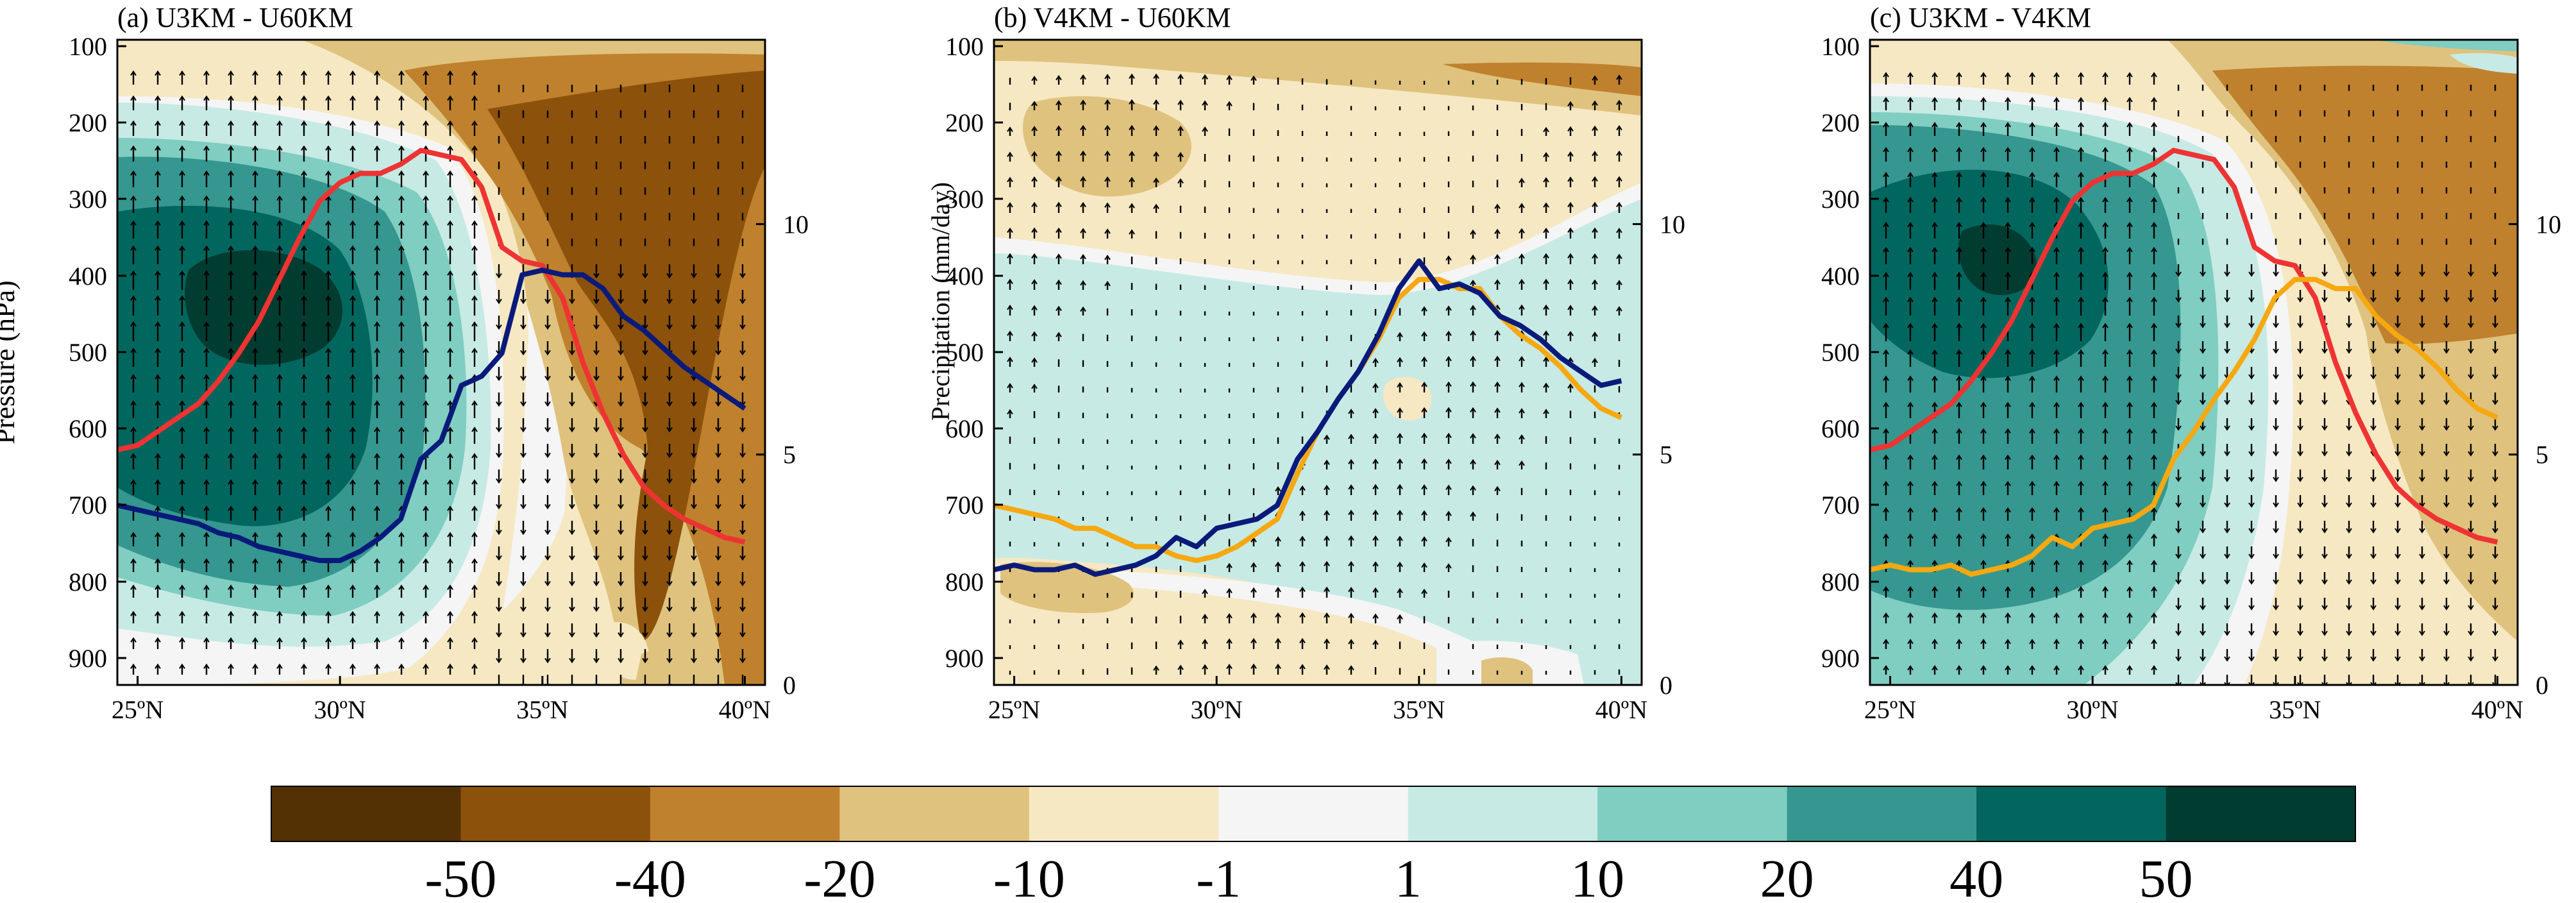 This screenshot has height=903, width=2576. What do you see at coordinates (10, 362) in the screenshot?
I see `y-axis-label-a: Pressure (hPa)` at bounding box center [10, 362].